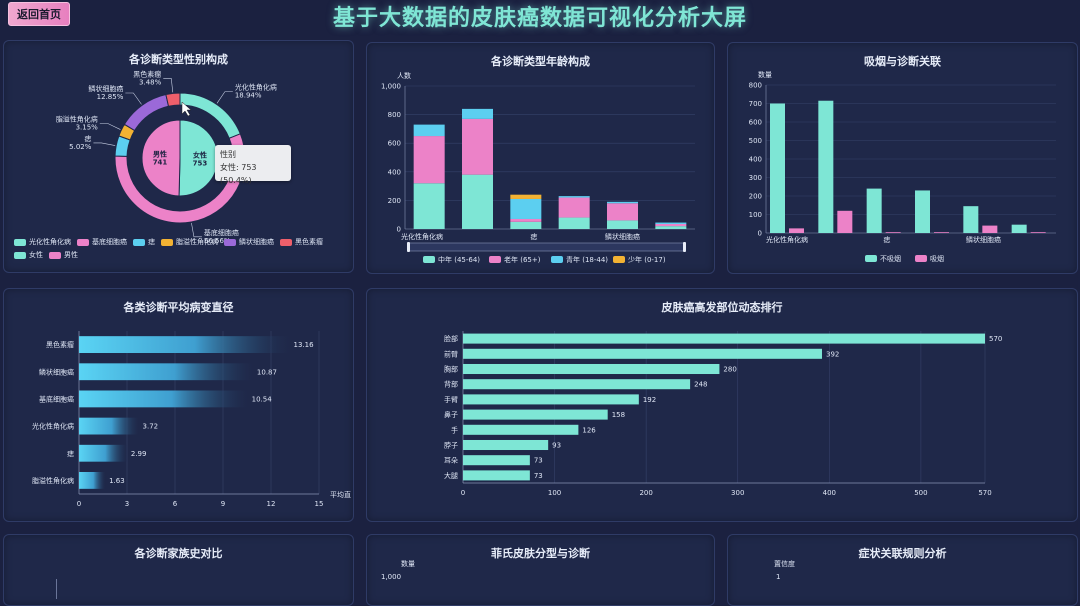 This screenshot has width=1080, height=606. Describe the element at coordinates (160, 158) in the screenshot. I see `inner-slice-label-1: 男性 741` at that location.